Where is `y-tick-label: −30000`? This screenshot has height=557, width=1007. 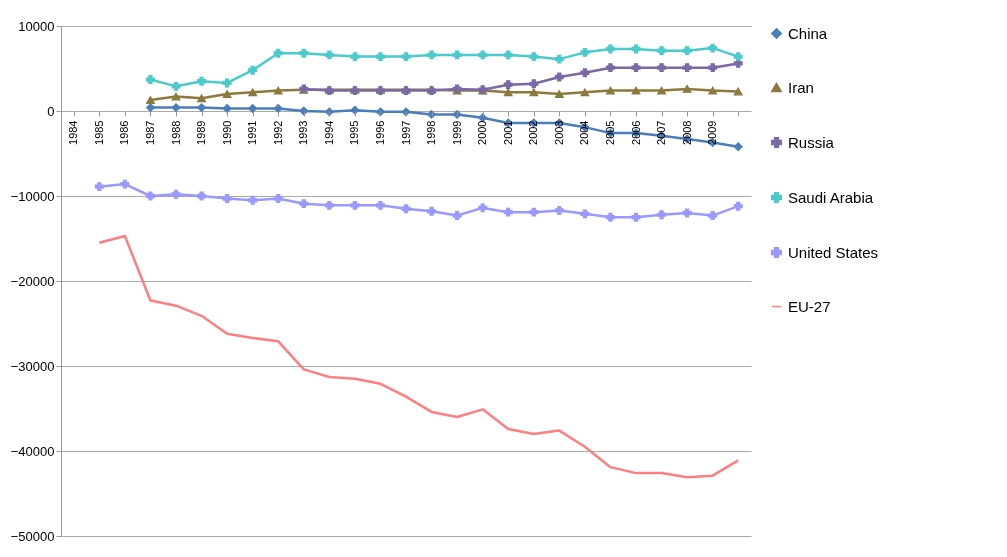
y-tick-label: −30000 is located at coordinates (32, 366).